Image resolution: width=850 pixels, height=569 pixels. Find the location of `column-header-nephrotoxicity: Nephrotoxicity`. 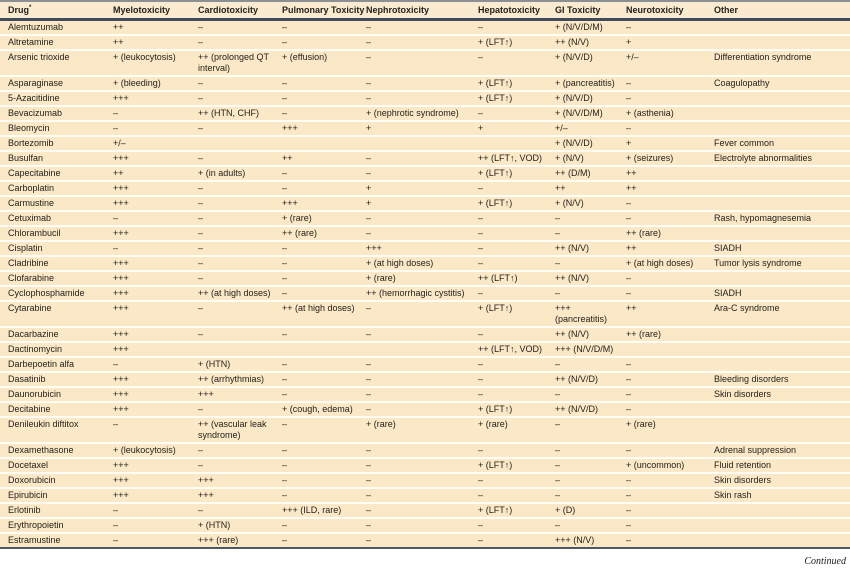

column-header-nephrotoxicity: Nephrotoxicity is located at coordinates (422, 11).